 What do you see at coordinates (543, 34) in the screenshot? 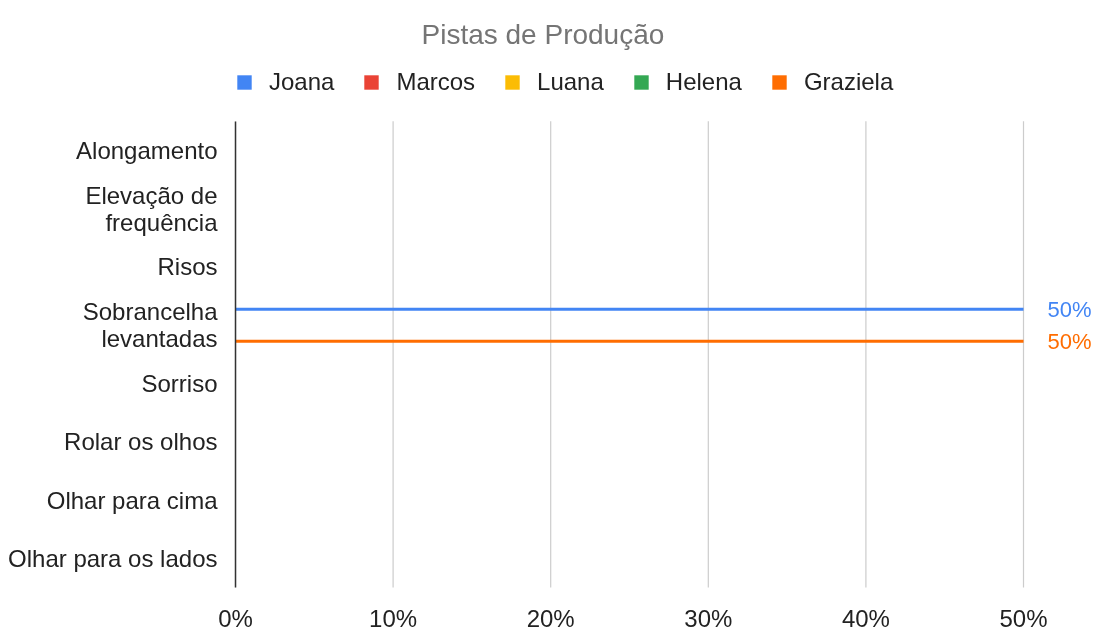
I see `chart-title: Pistas de Produção` at bounding box center [543, 34].